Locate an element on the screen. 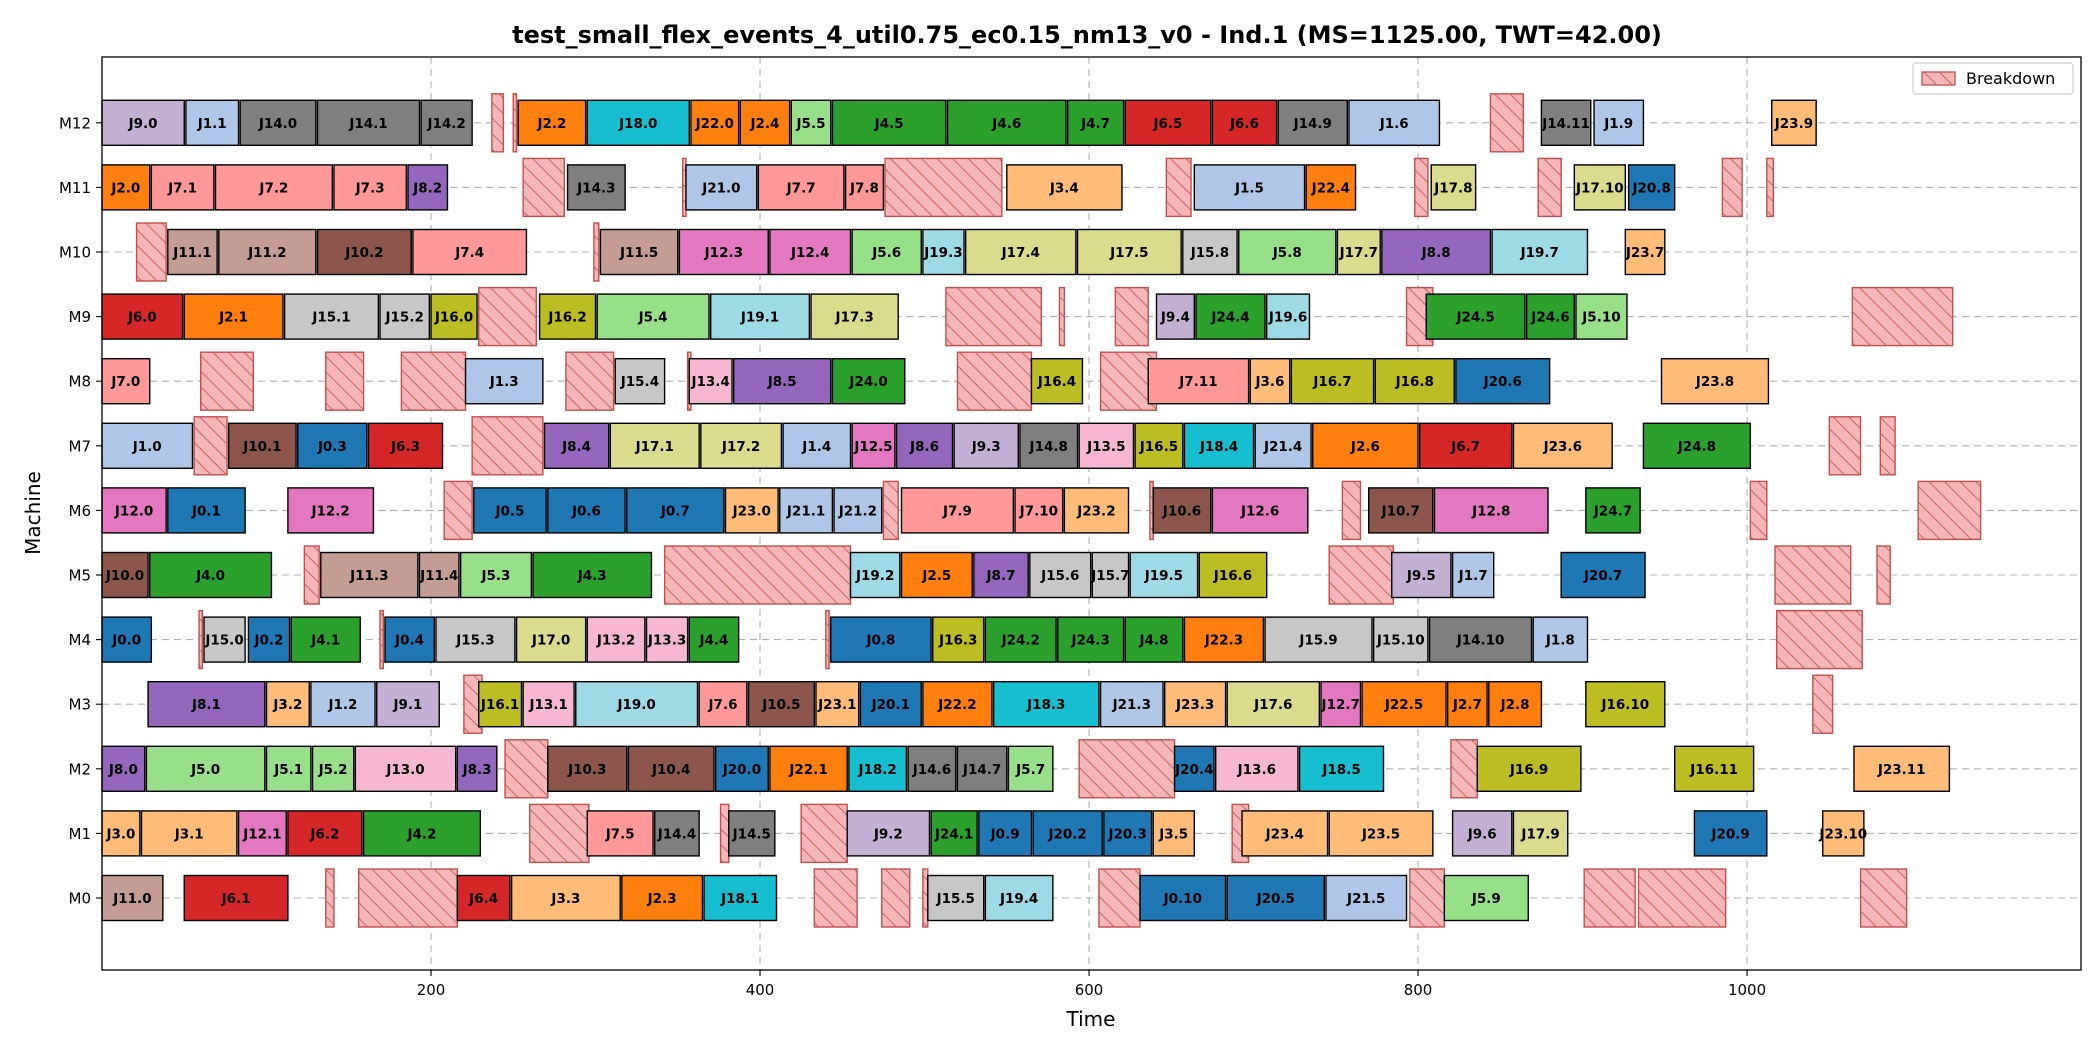 This screenshot has width=2100, height=1050. task-label-m11-j2-0: J2.0 is located at coordinates (125, 188).